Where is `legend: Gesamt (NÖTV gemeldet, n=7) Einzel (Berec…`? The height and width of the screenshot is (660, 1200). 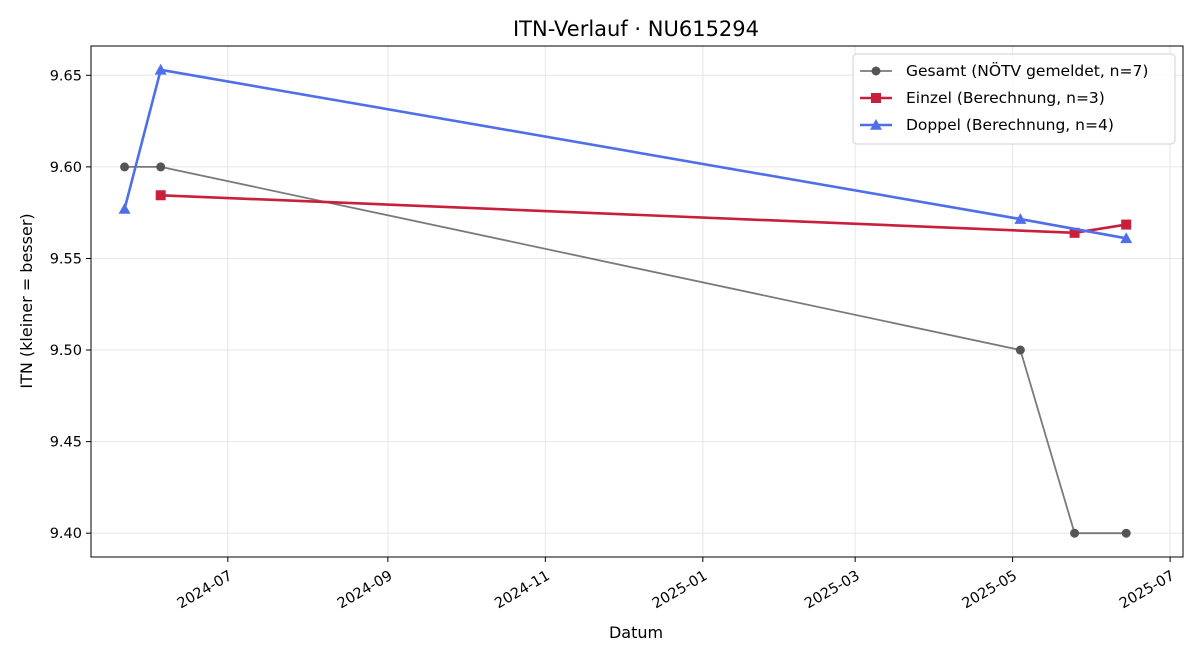 legend: Gesamt (NÖTV gemeldet, n=7) Einzel (Berec… is located at coordinates (1014, 99).